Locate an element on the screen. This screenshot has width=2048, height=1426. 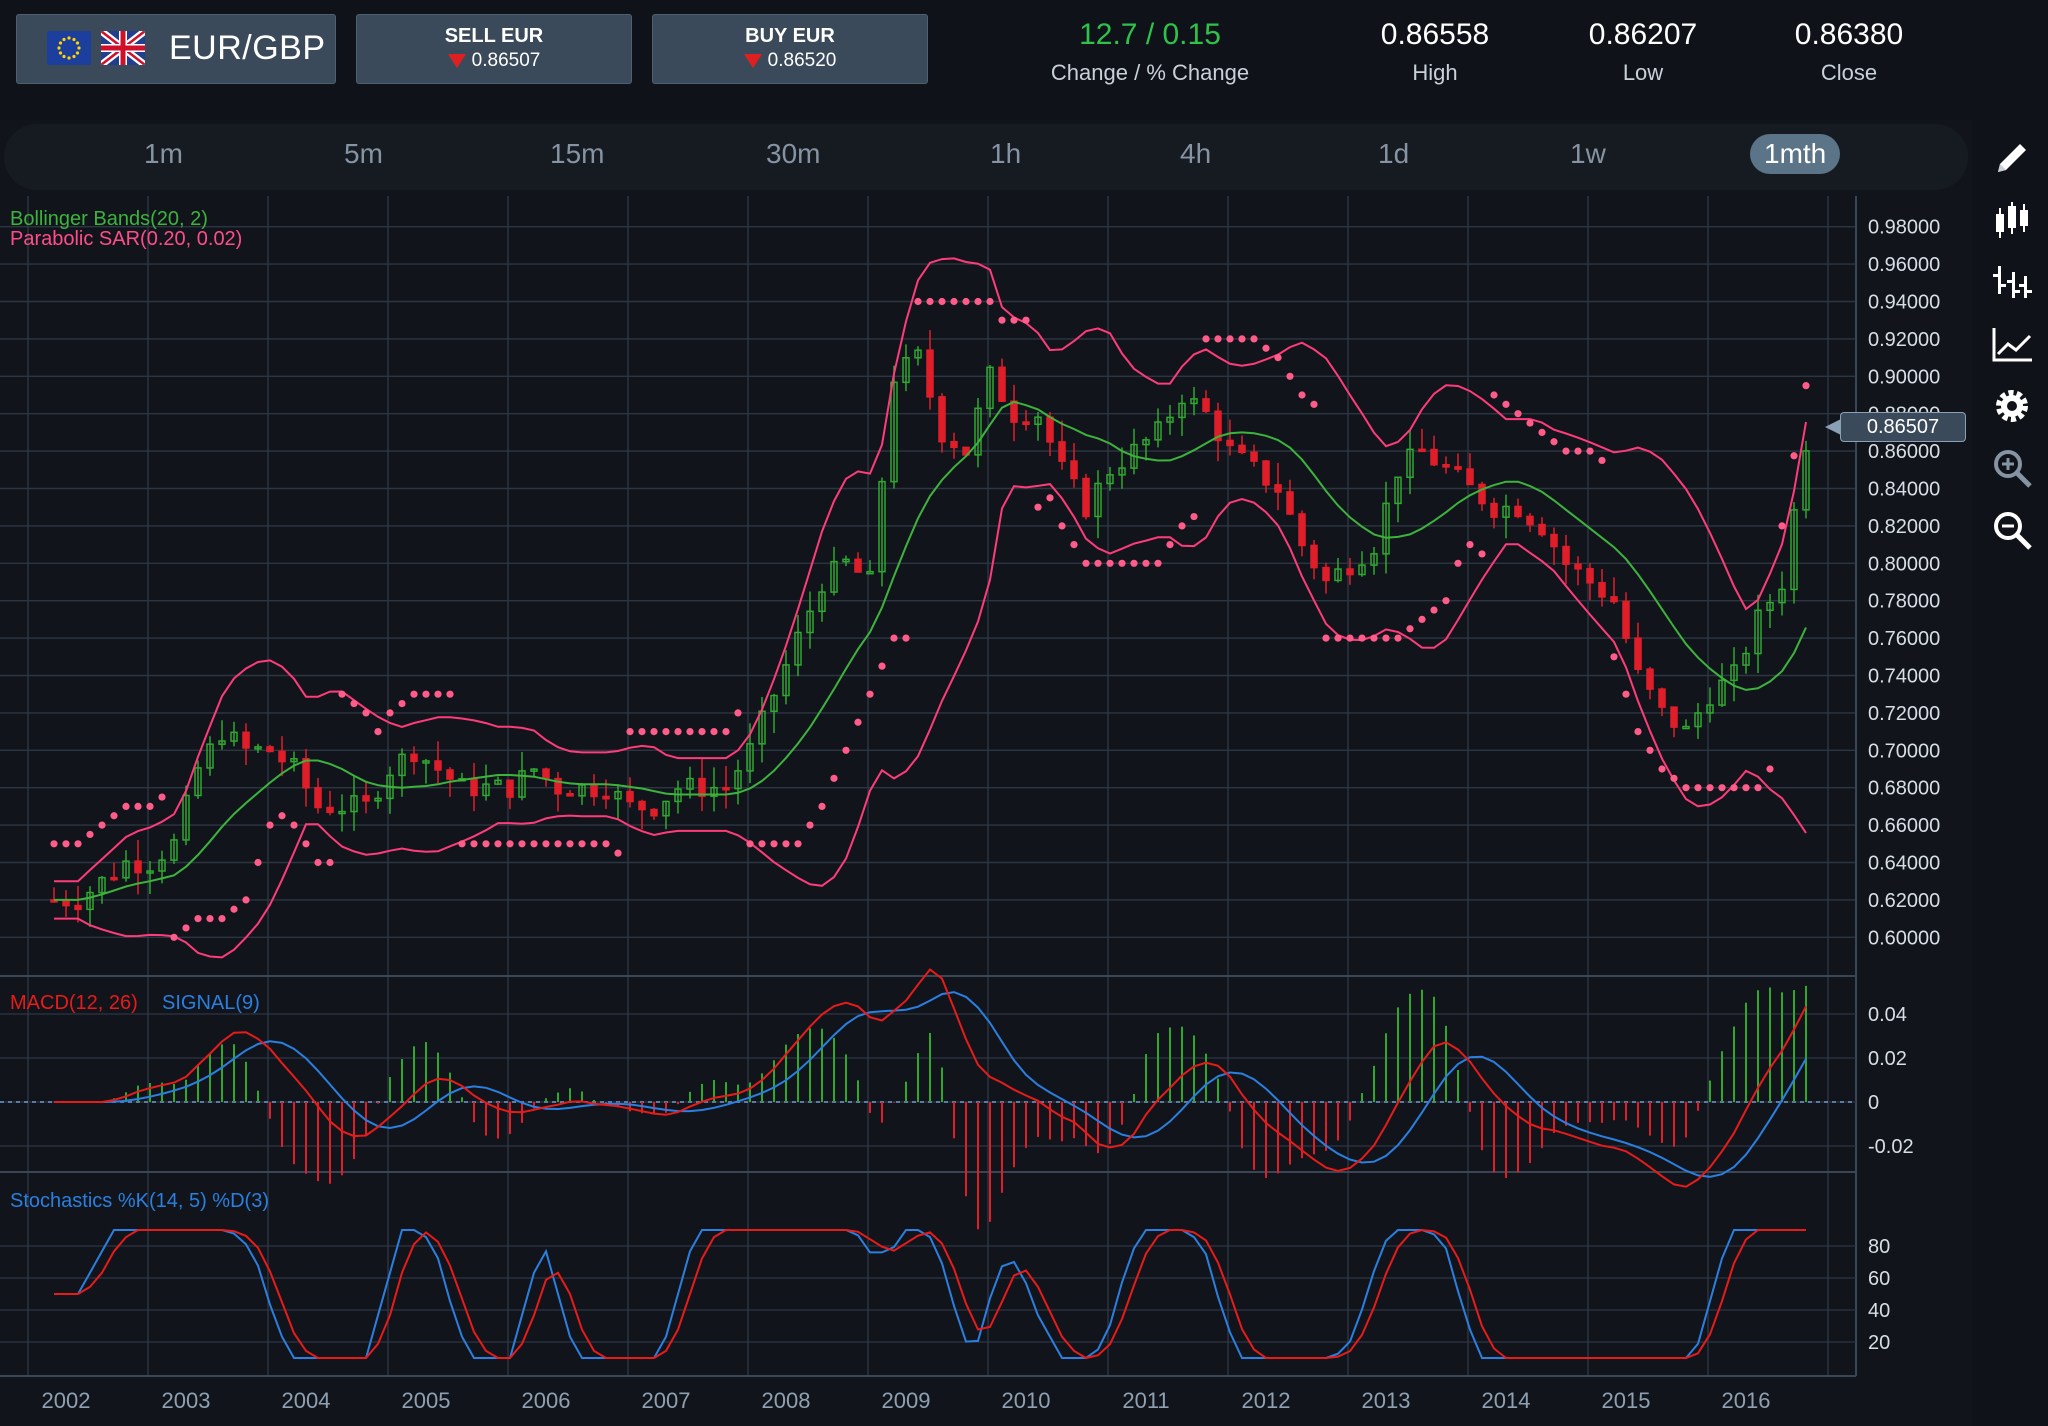
timeframe-4h: 4h is located at coordinates (1196, 153).